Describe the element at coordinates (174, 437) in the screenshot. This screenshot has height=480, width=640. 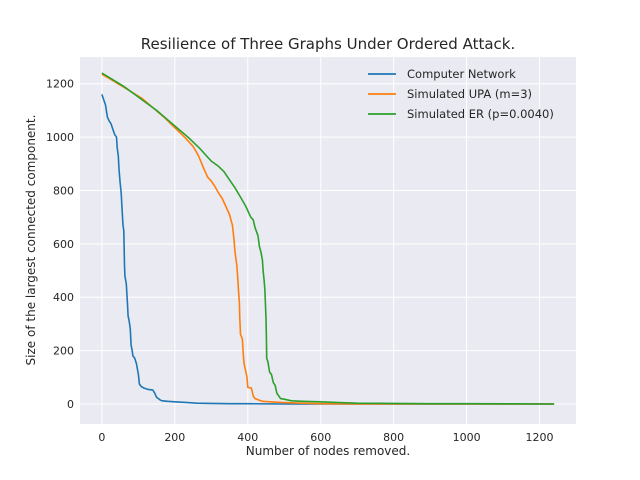
I see `x-tick-label: 200` at that location.